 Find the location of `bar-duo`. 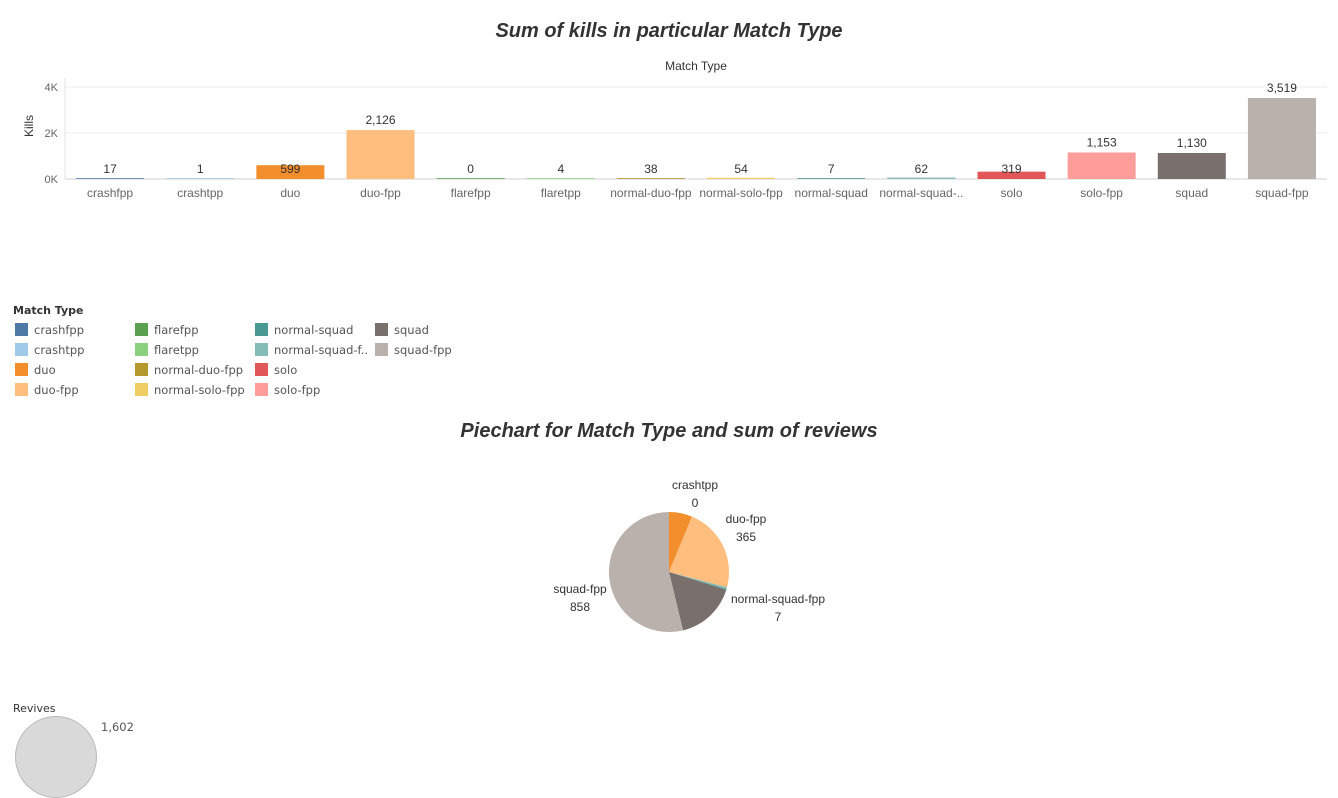

bar-duo is located at coordinates (290, 172).